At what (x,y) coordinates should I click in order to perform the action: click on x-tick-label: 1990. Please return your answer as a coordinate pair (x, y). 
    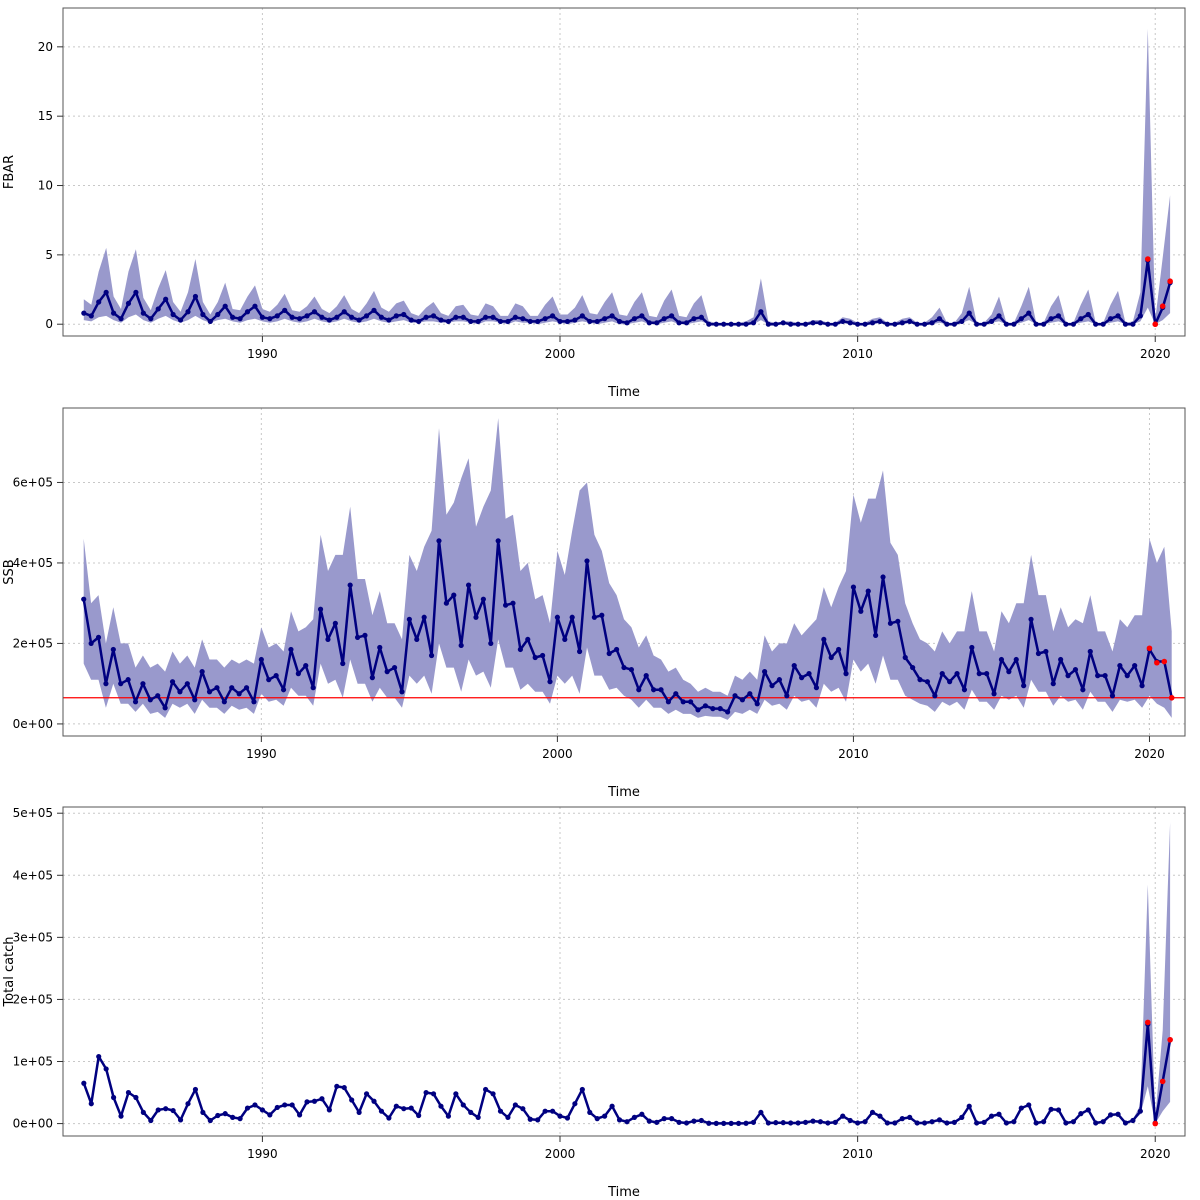
    Looking at the image, I should click on (262, 354).